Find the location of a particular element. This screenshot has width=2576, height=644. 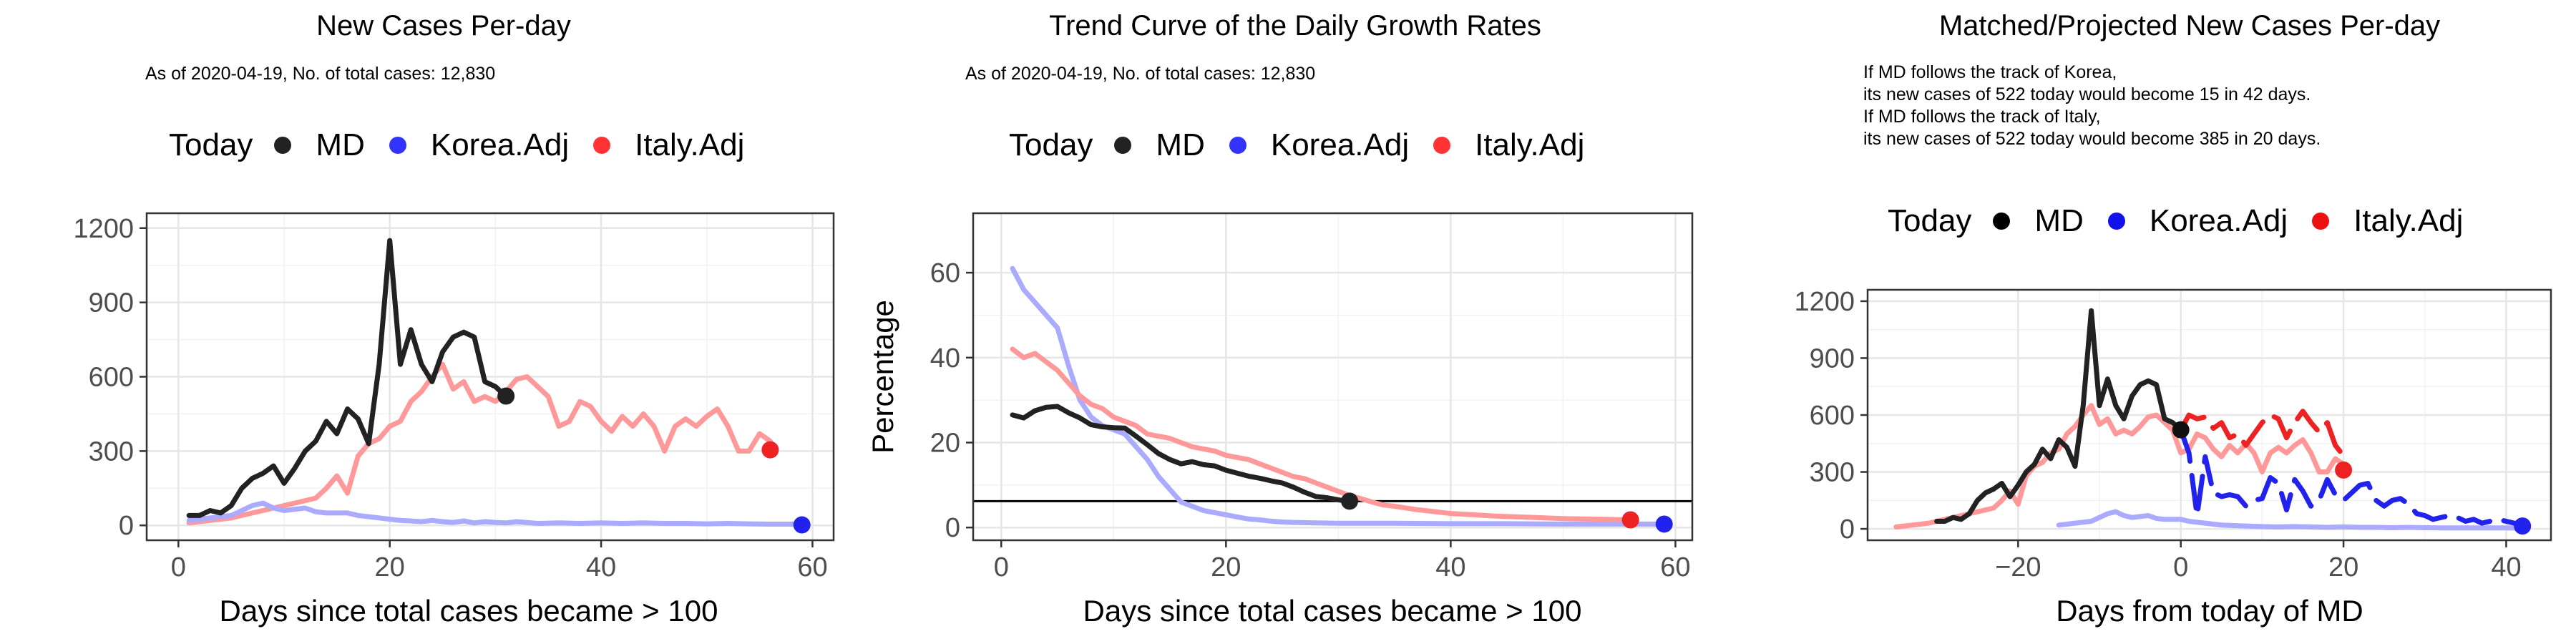

chart-title: New Cases Per-day is located at coordinates (443, 26).